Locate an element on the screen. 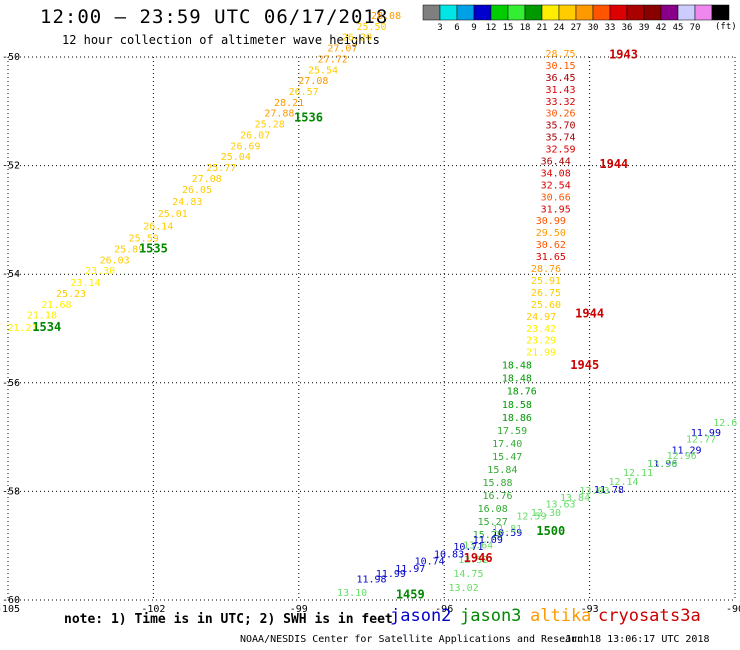 This screenshot has height=650, width=740. data-label-altika: 27.07 is located at coordinates (342, 49).